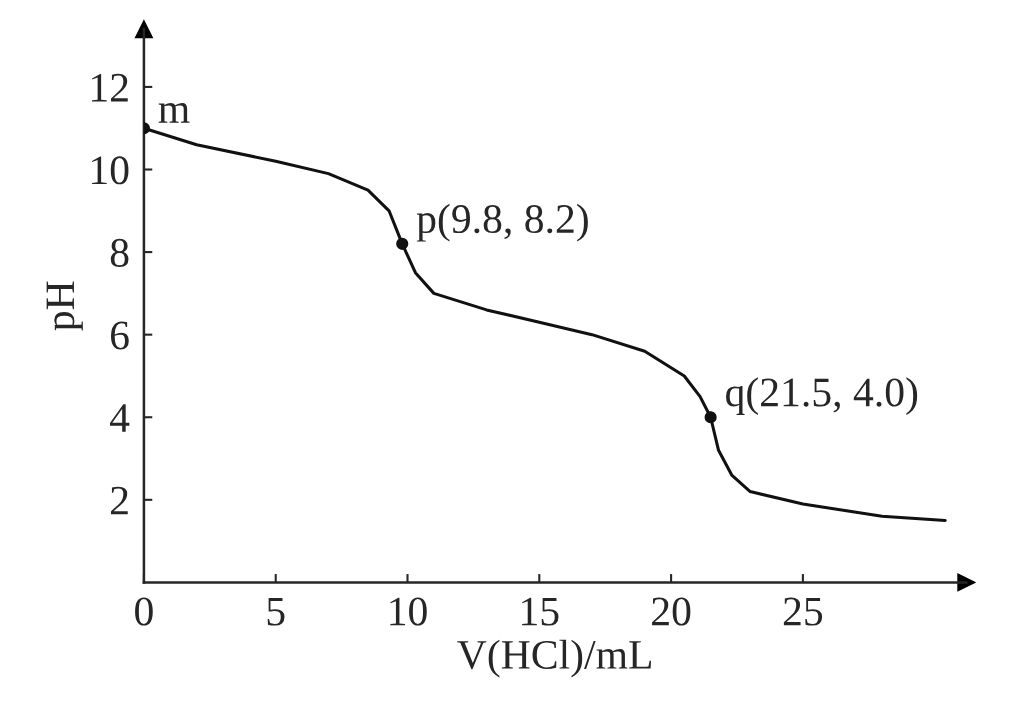 Image resolution: width=1028 pixels, height=728 pixels. Describe the element at coordinates (671, 611) in the screenshot. I see `x-tick-label: 20` at that location.